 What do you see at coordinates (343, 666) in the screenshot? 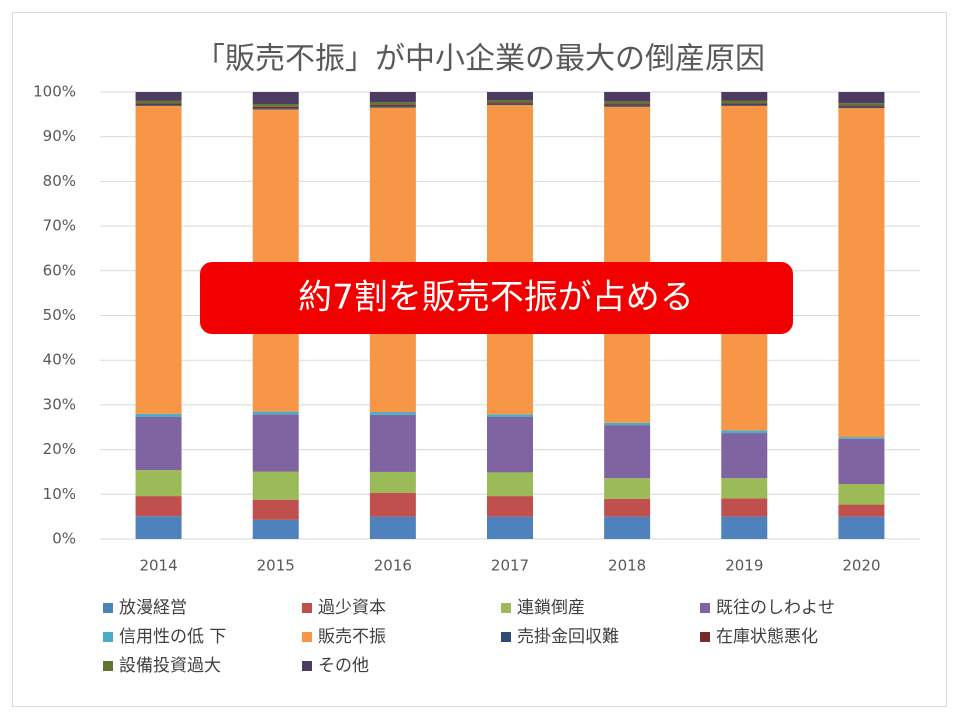
I see `legend-label: その他` at bounding box center [343, 666].